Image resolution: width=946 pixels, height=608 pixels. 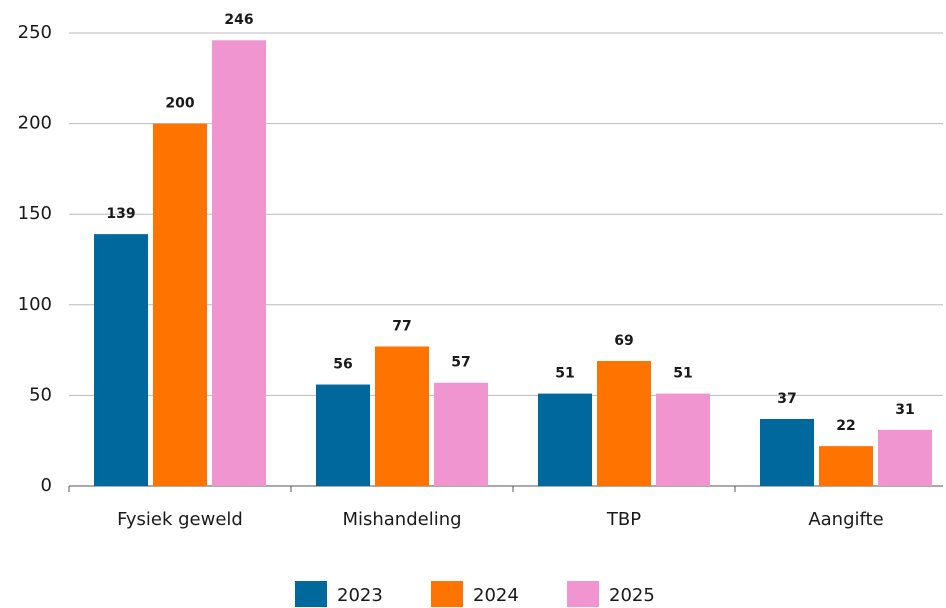 What do you see at coordinates (632, 595) in the screenshot?
I see `legend-label: 2025` at bounding box center [632, 595].